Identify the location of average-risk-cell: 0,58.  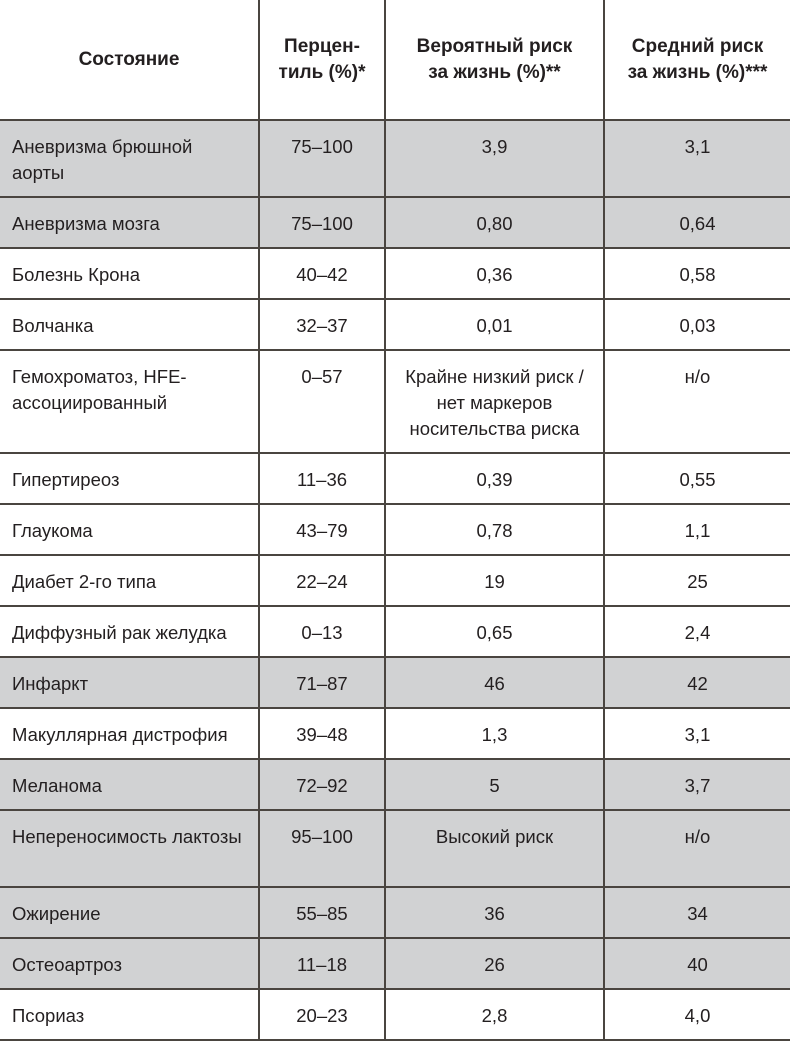
(696, 273).